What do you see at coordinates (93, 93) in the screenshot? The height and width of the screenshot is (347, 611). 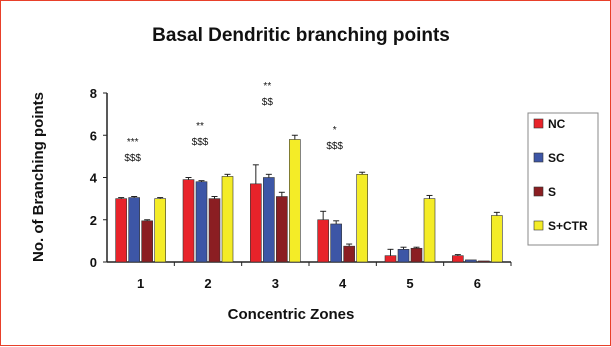 I see `y-tick-label: 8` at bounding box center [93, 93].